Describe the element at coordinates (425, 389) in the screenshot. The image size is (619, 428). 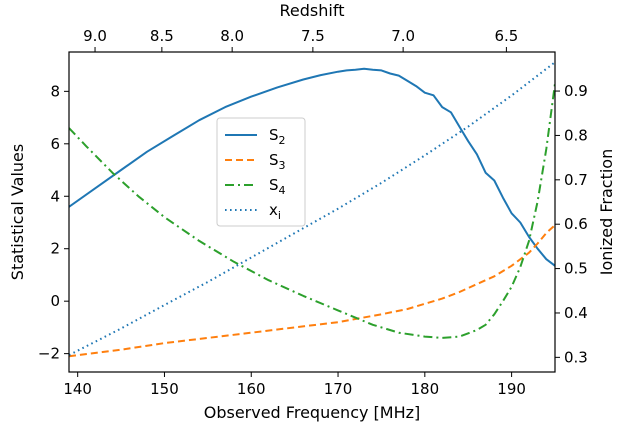
I see `x-tick-label: 180` at that location.